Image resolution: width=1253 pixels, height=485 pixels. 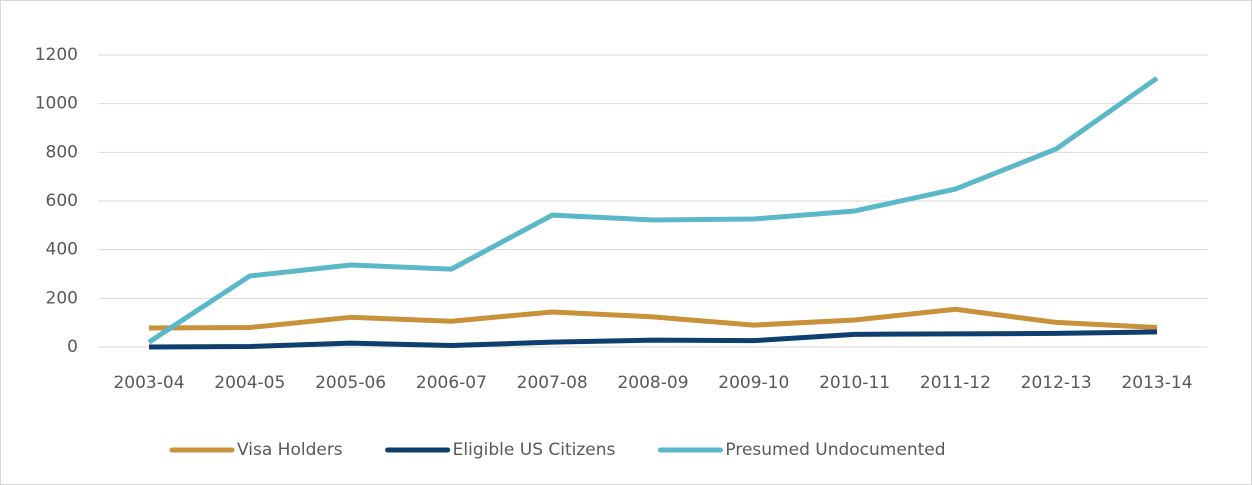 What do you see at coordinates (56, 104) in the screenshot?
I see `y-tick-label: 1000` at bounding box center [56, 104].